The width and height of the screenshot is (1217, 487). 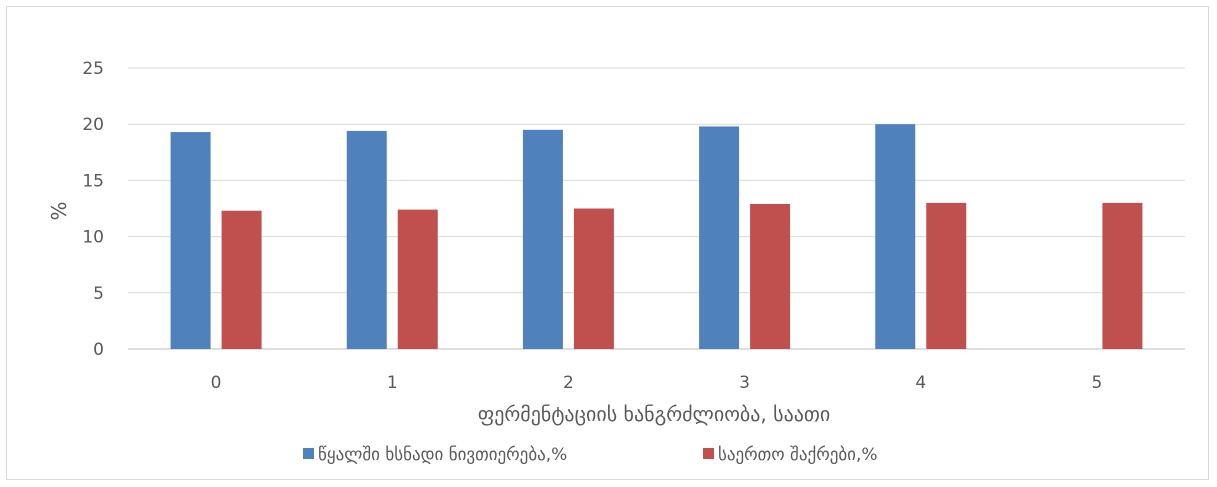 I want to click on y-tick-label: 5, so click(x=98, y=294).